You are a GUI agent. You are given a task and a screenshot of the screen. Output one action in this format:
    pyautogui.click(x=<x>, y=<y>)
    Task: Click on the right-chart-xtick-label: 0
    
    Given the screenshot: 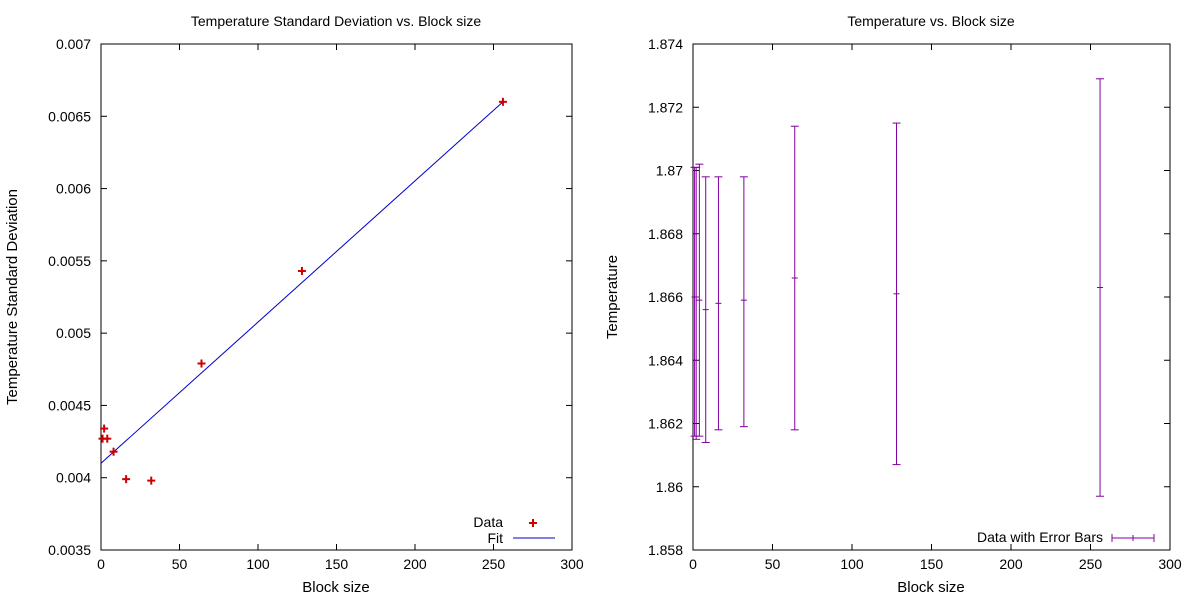 What is the action you would take?
    pyautogui.click(x=693, y=564)
    